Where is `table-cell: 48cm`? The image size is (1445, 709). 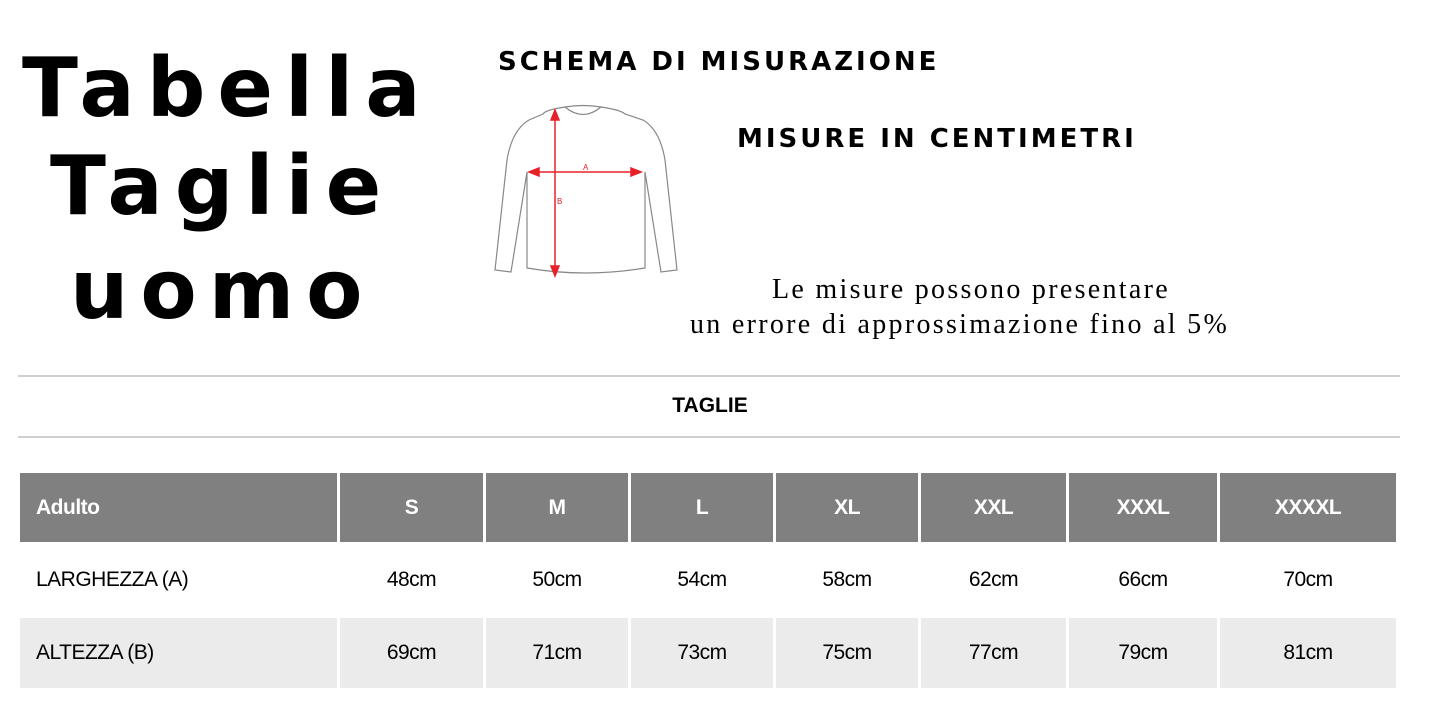
table-cell: 48cm is located at coordinates (411, 580).